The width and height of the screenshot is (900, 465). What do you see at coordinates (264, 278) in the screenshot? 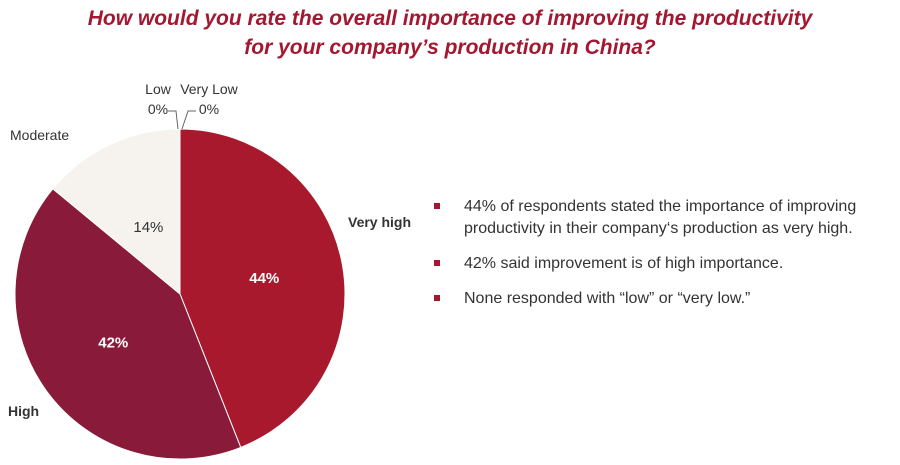
I see `data-label-very-high: 44%` at bounding box center [264, 278].